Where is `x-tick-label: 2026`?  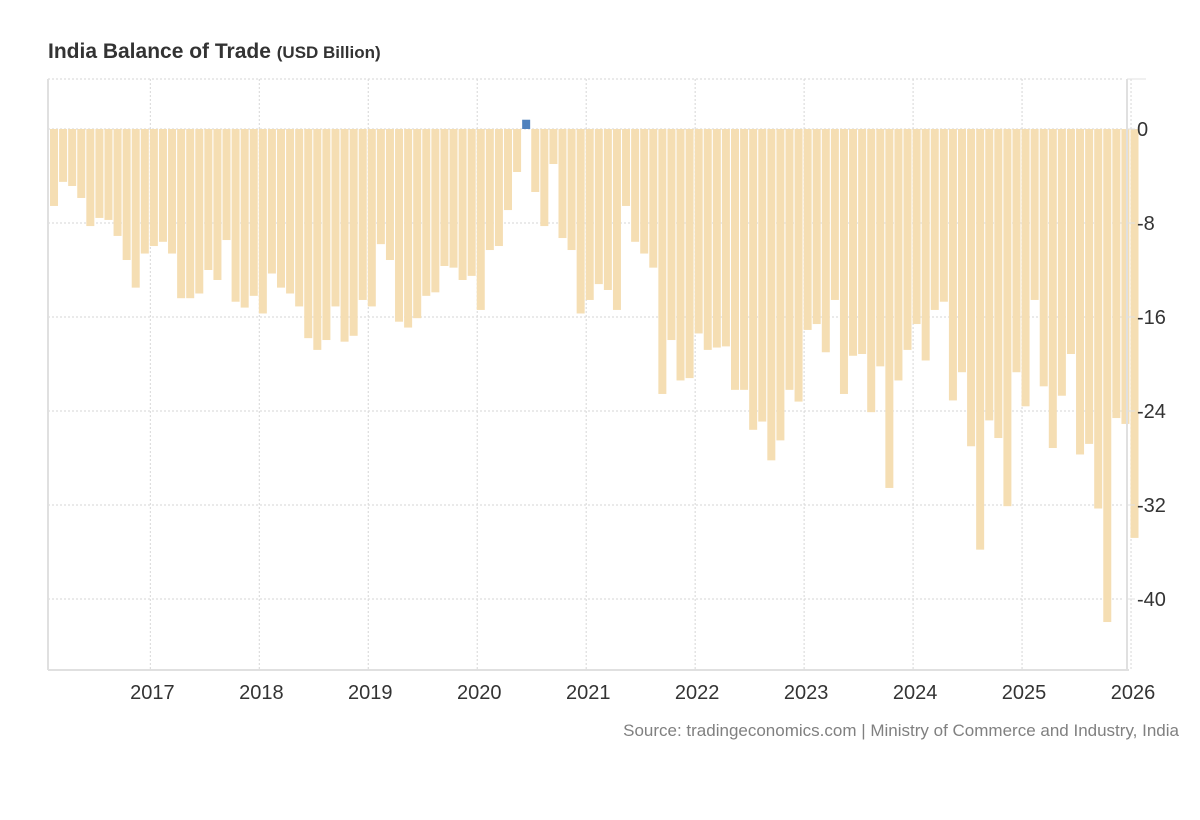 x-tick-label: 2026 is located at coordinates (1133, 693).